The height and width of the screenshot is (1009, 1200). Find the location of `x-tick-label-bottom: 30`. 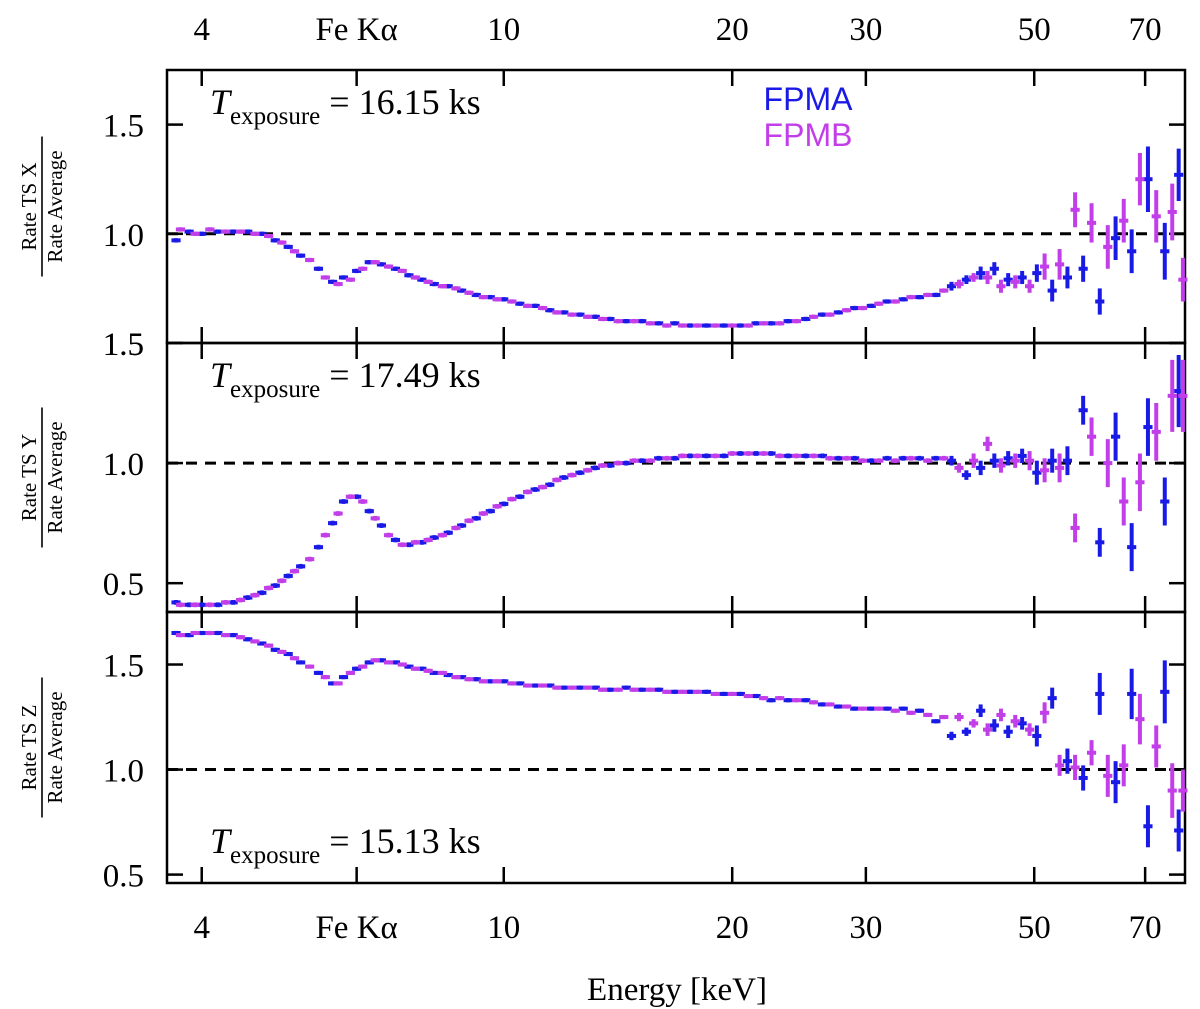

x-tick-label-bottom: 30 is located at coordinates (865, 928).